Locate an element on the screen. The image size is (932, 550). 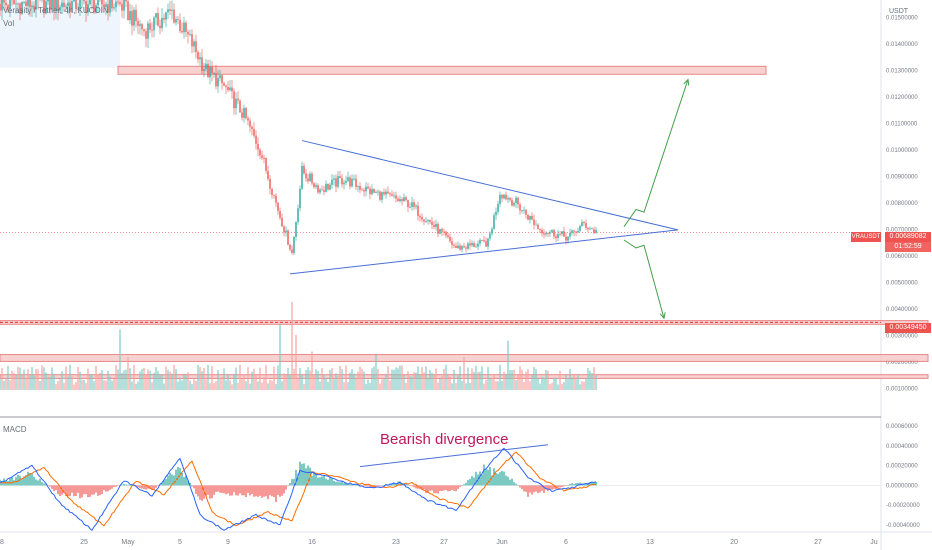
last-price-tag: 0.00689082 is located at coordinates (908, 237).